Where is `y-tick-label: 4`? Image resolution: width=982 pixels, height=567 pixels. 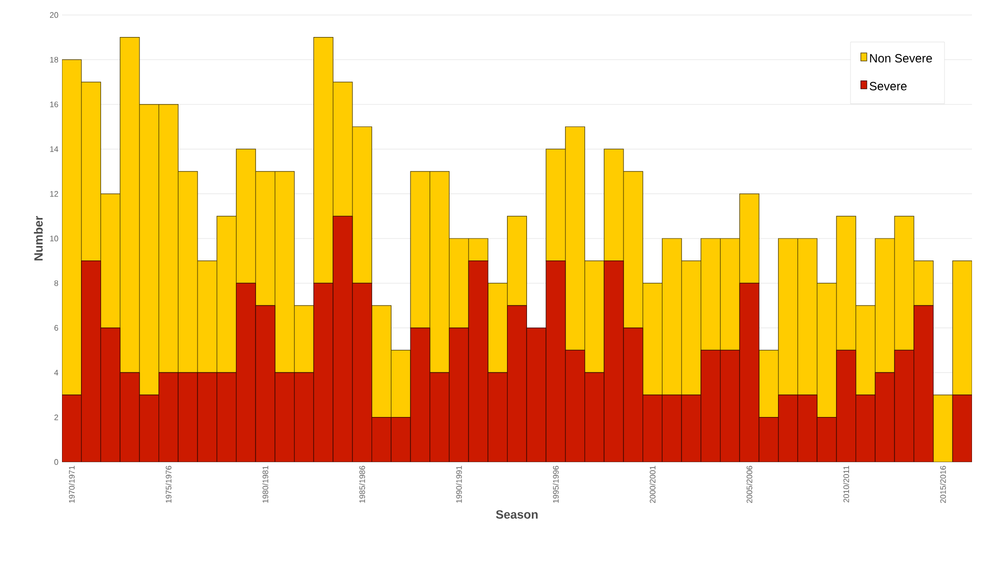
y-tick-label: 4 is located at coordinates (56, 373).